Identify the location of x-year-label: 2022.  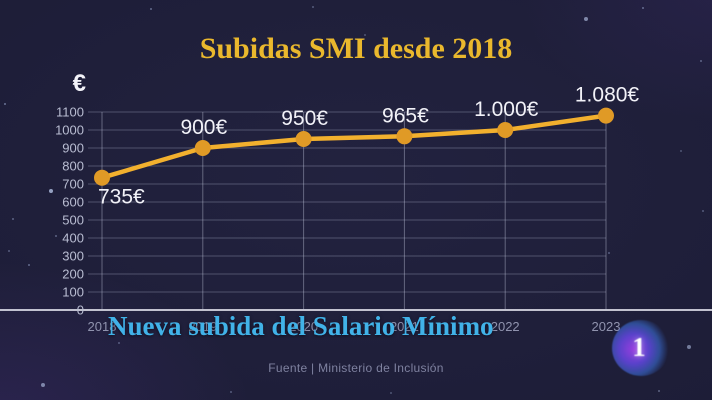
(505, 326).